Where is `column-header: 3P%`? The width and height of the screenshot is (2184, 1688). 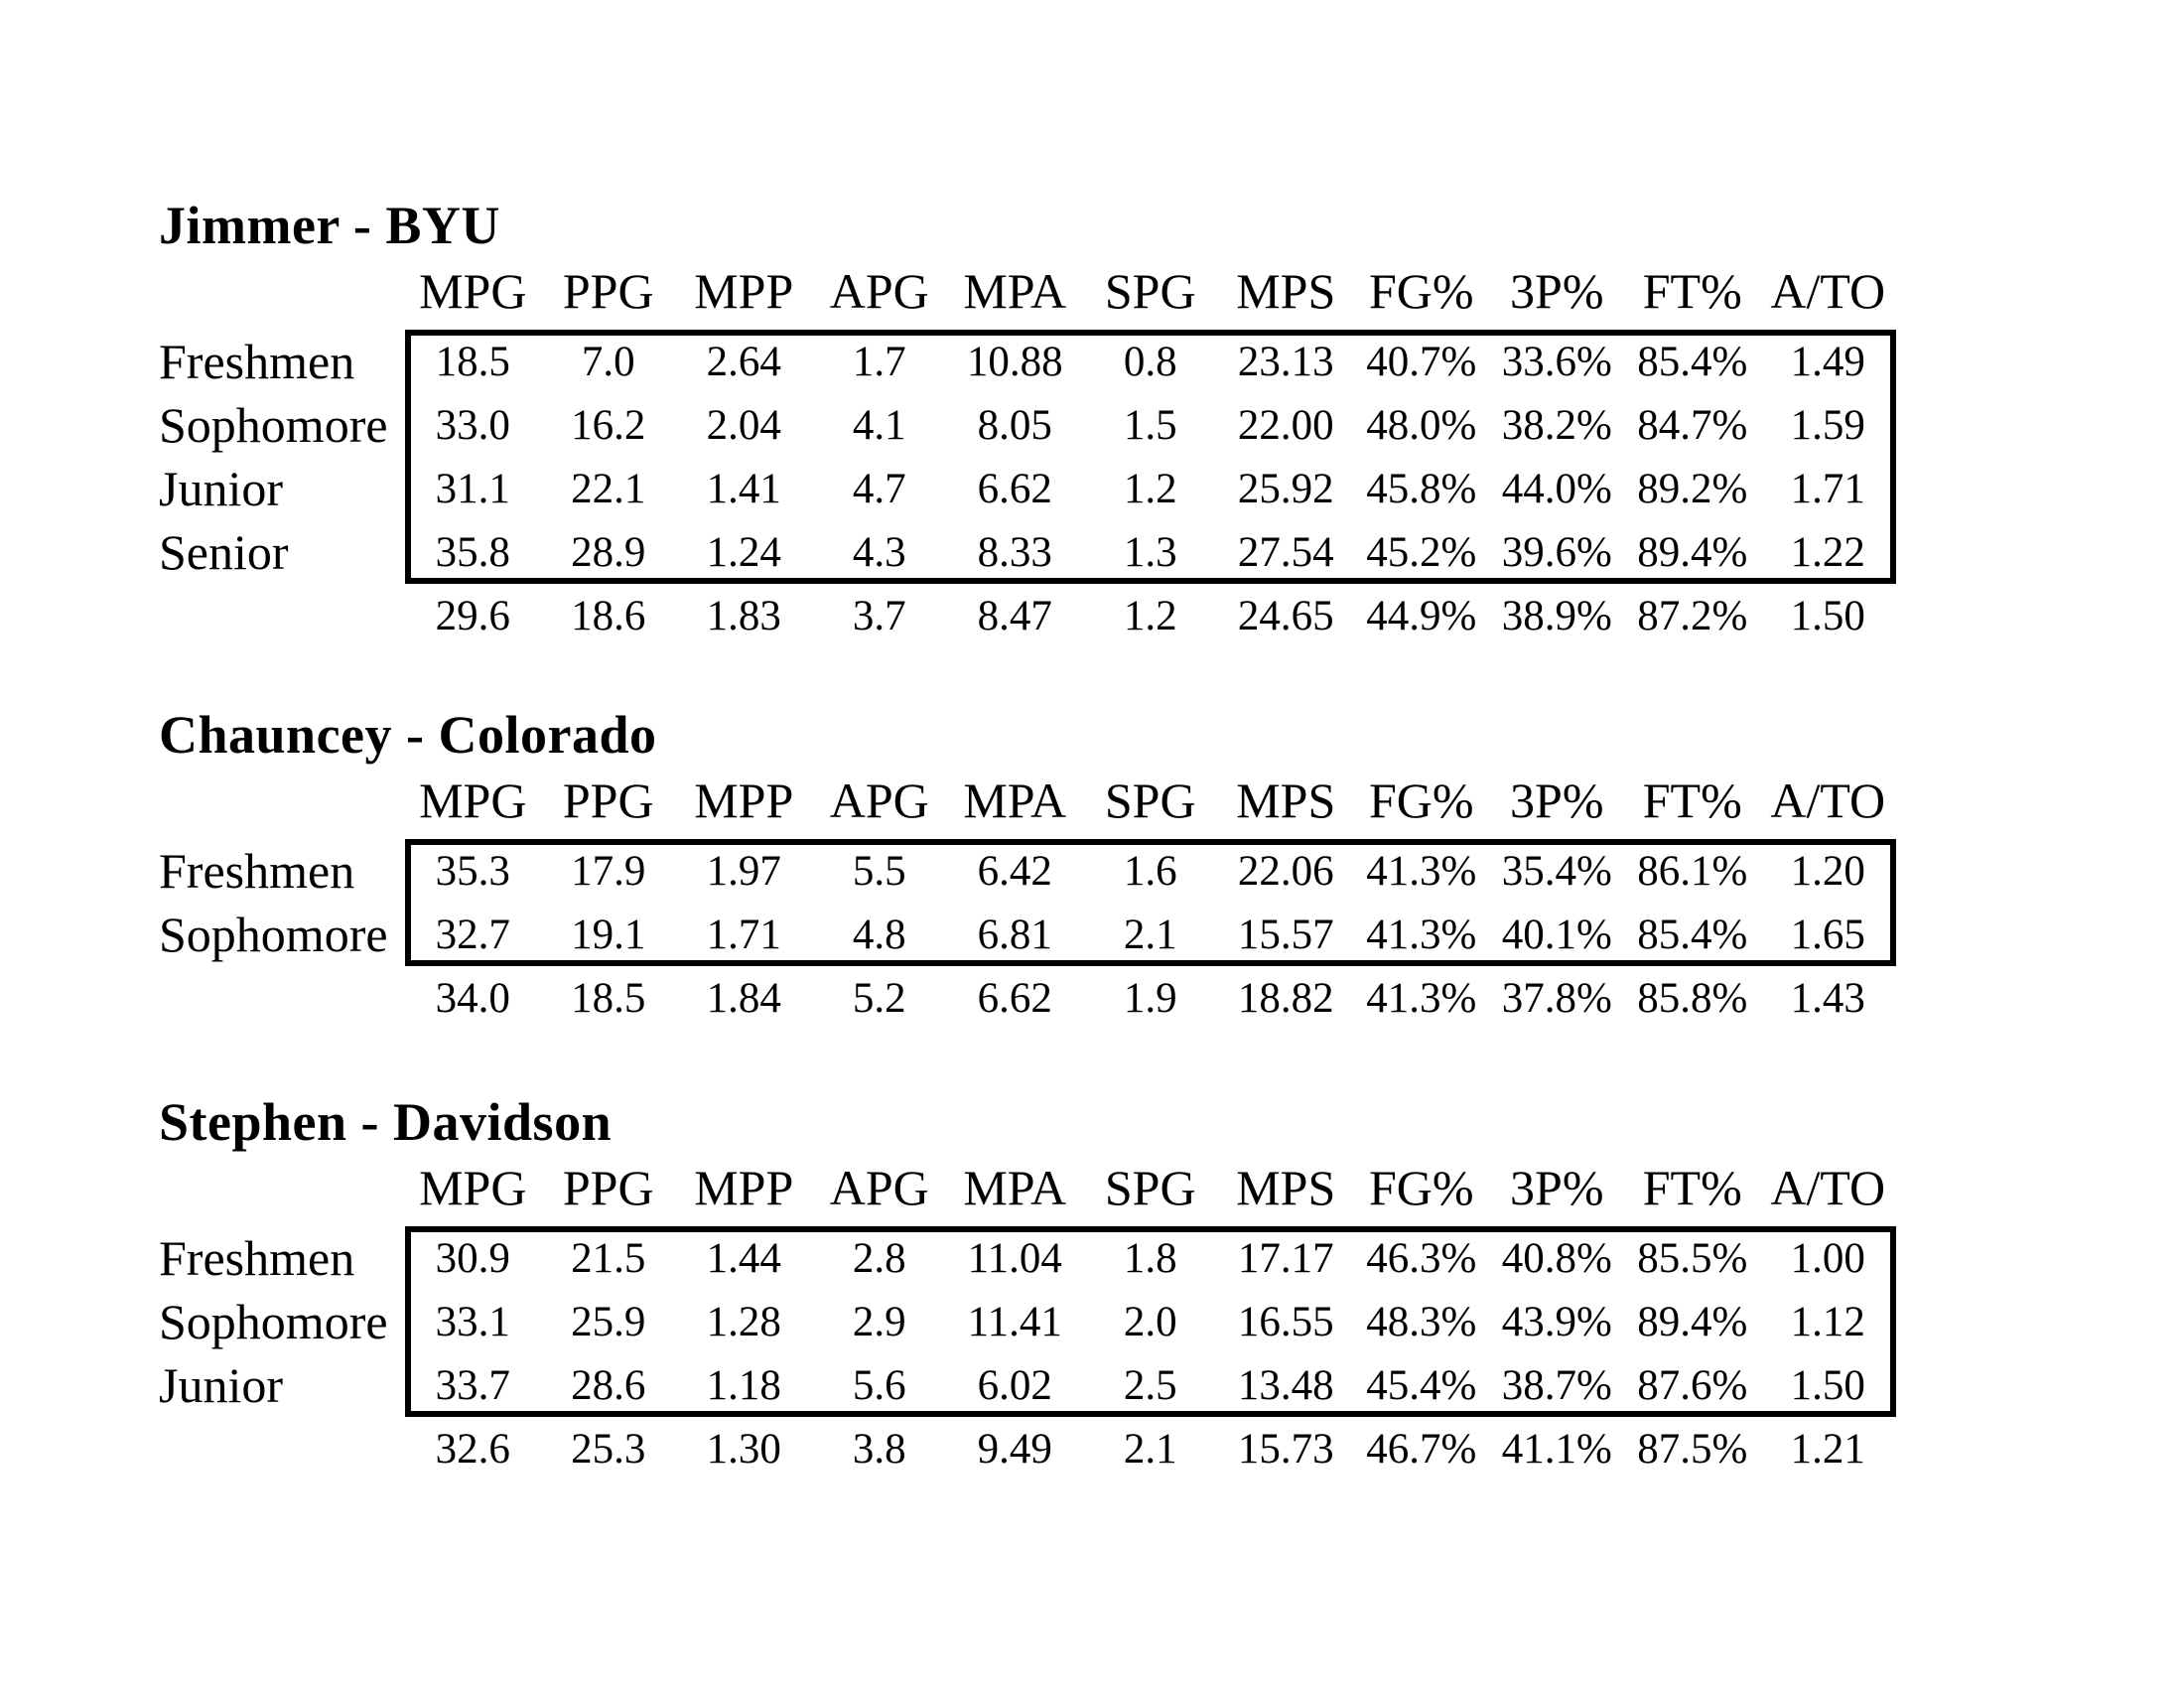
column-header: 3P% is located at coordinates (1557, 800).